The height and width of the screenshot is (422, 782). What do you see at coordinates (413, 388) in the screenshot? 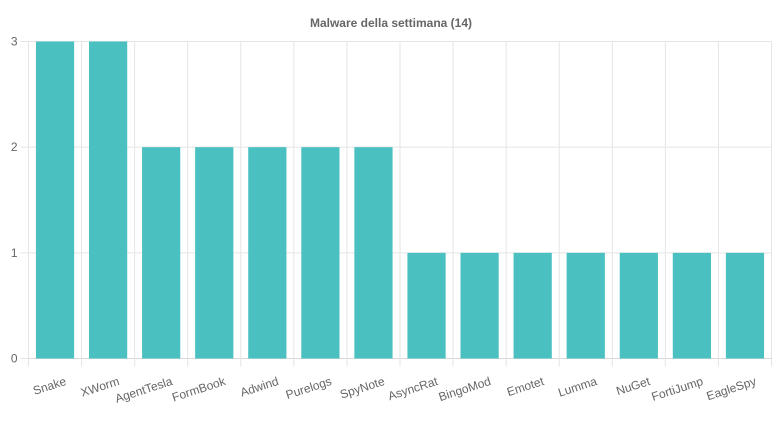
I see `x-tick-label: AsyncRat` at bounding box center [413, 388].